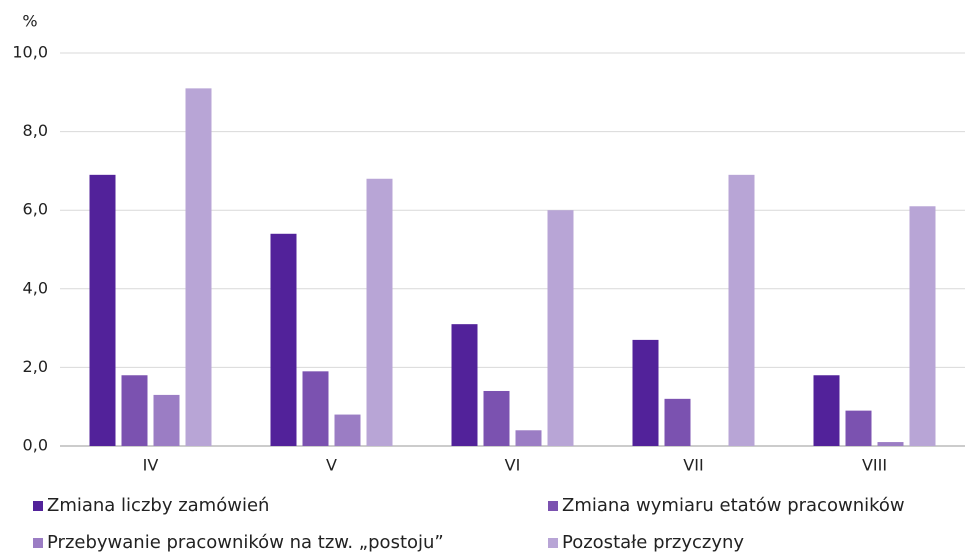 The image size is (973, 556). I want to click on x-tick-label: V, so click(331, 465).